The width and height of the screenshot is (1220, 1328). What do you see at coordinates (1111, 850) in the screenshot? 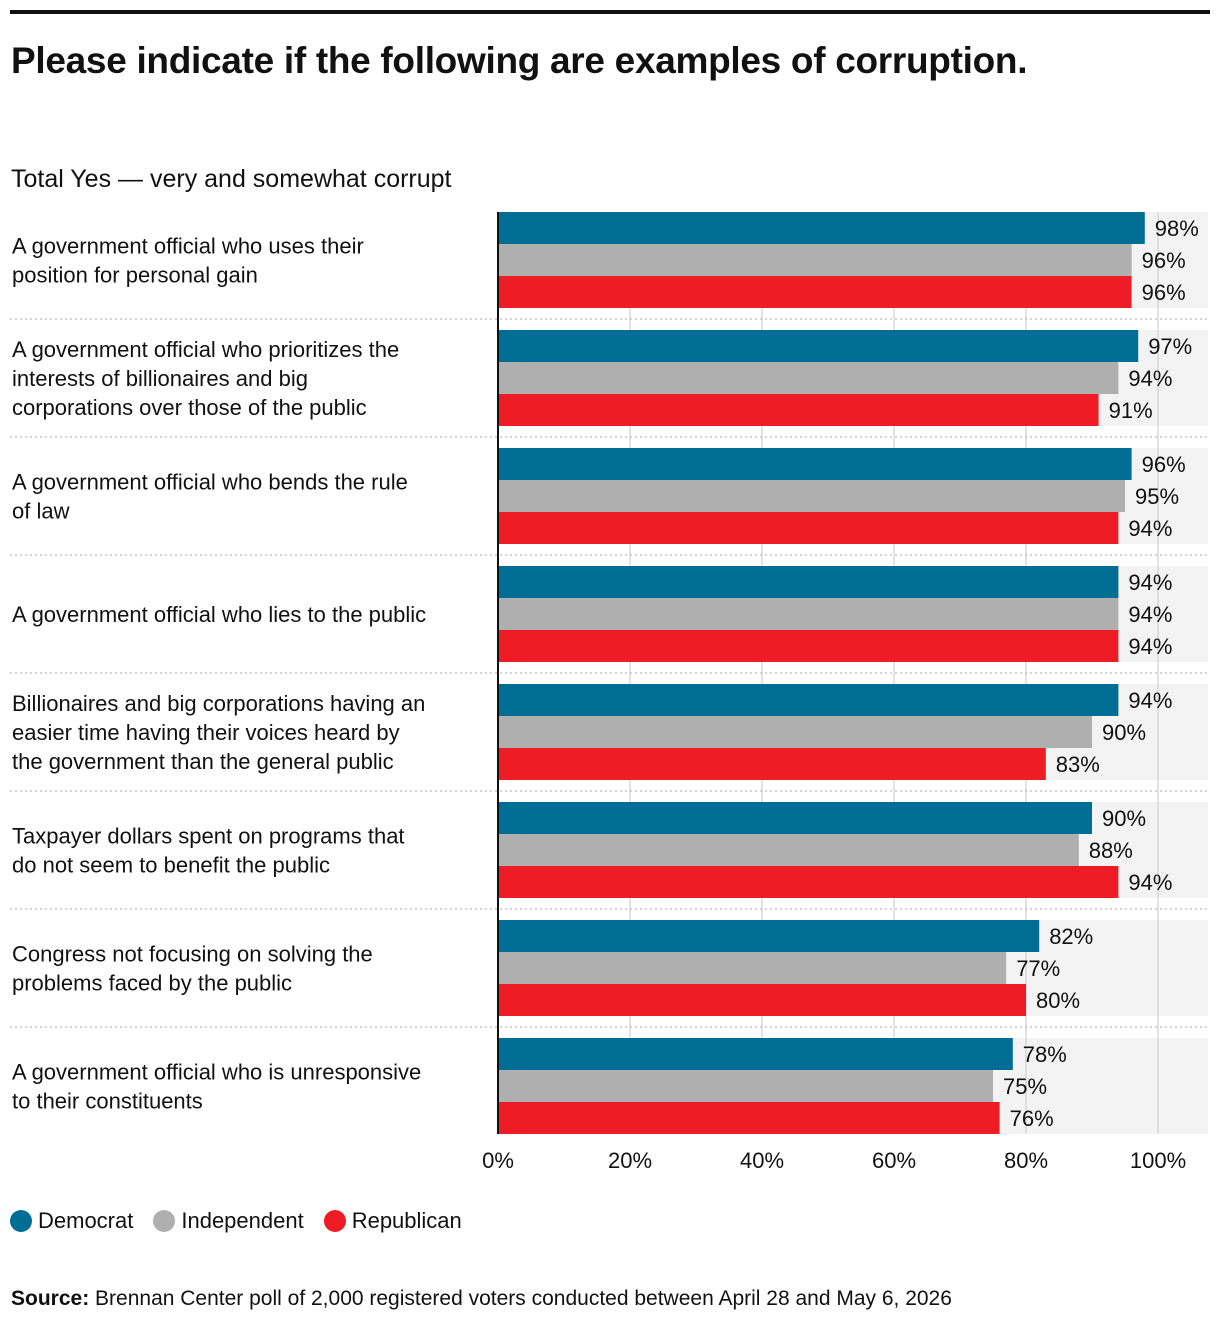
I see `value-label: 88%` at bounding box center [1111, 850].